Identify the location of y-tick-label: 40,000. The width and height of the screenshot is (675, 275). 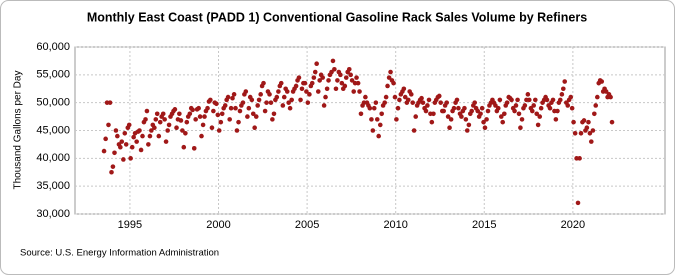
(53, 158).